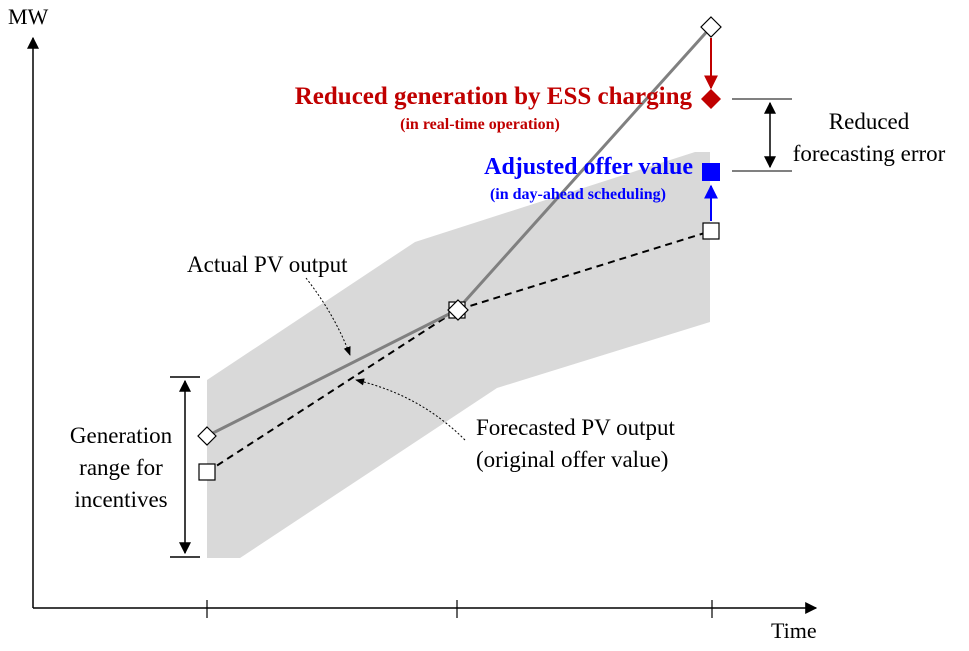 The height and width of the screenshot is (651, 969). Describe the element at coordinates (121, 435) in the screenshot. I see `generation-range-label-1: Generation` at that location.